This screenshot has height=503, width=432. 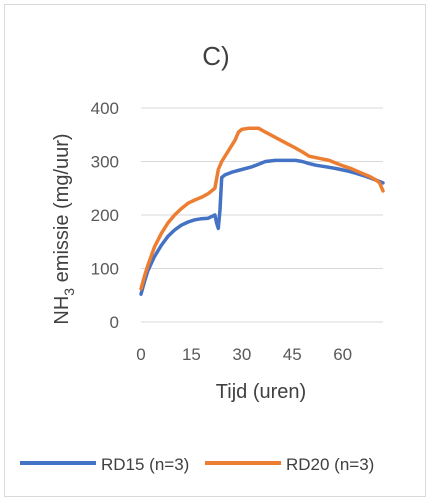 I want to click on x-tick-labels: 0 15 30 45 60, so click(x=244, y=354).